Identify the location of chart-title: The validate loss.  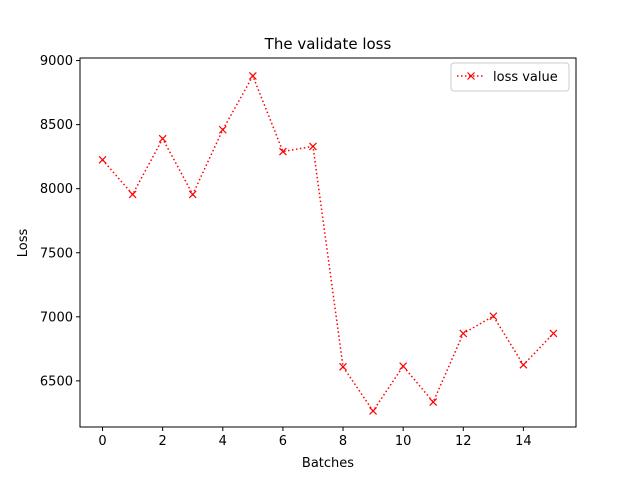
(328, 44).